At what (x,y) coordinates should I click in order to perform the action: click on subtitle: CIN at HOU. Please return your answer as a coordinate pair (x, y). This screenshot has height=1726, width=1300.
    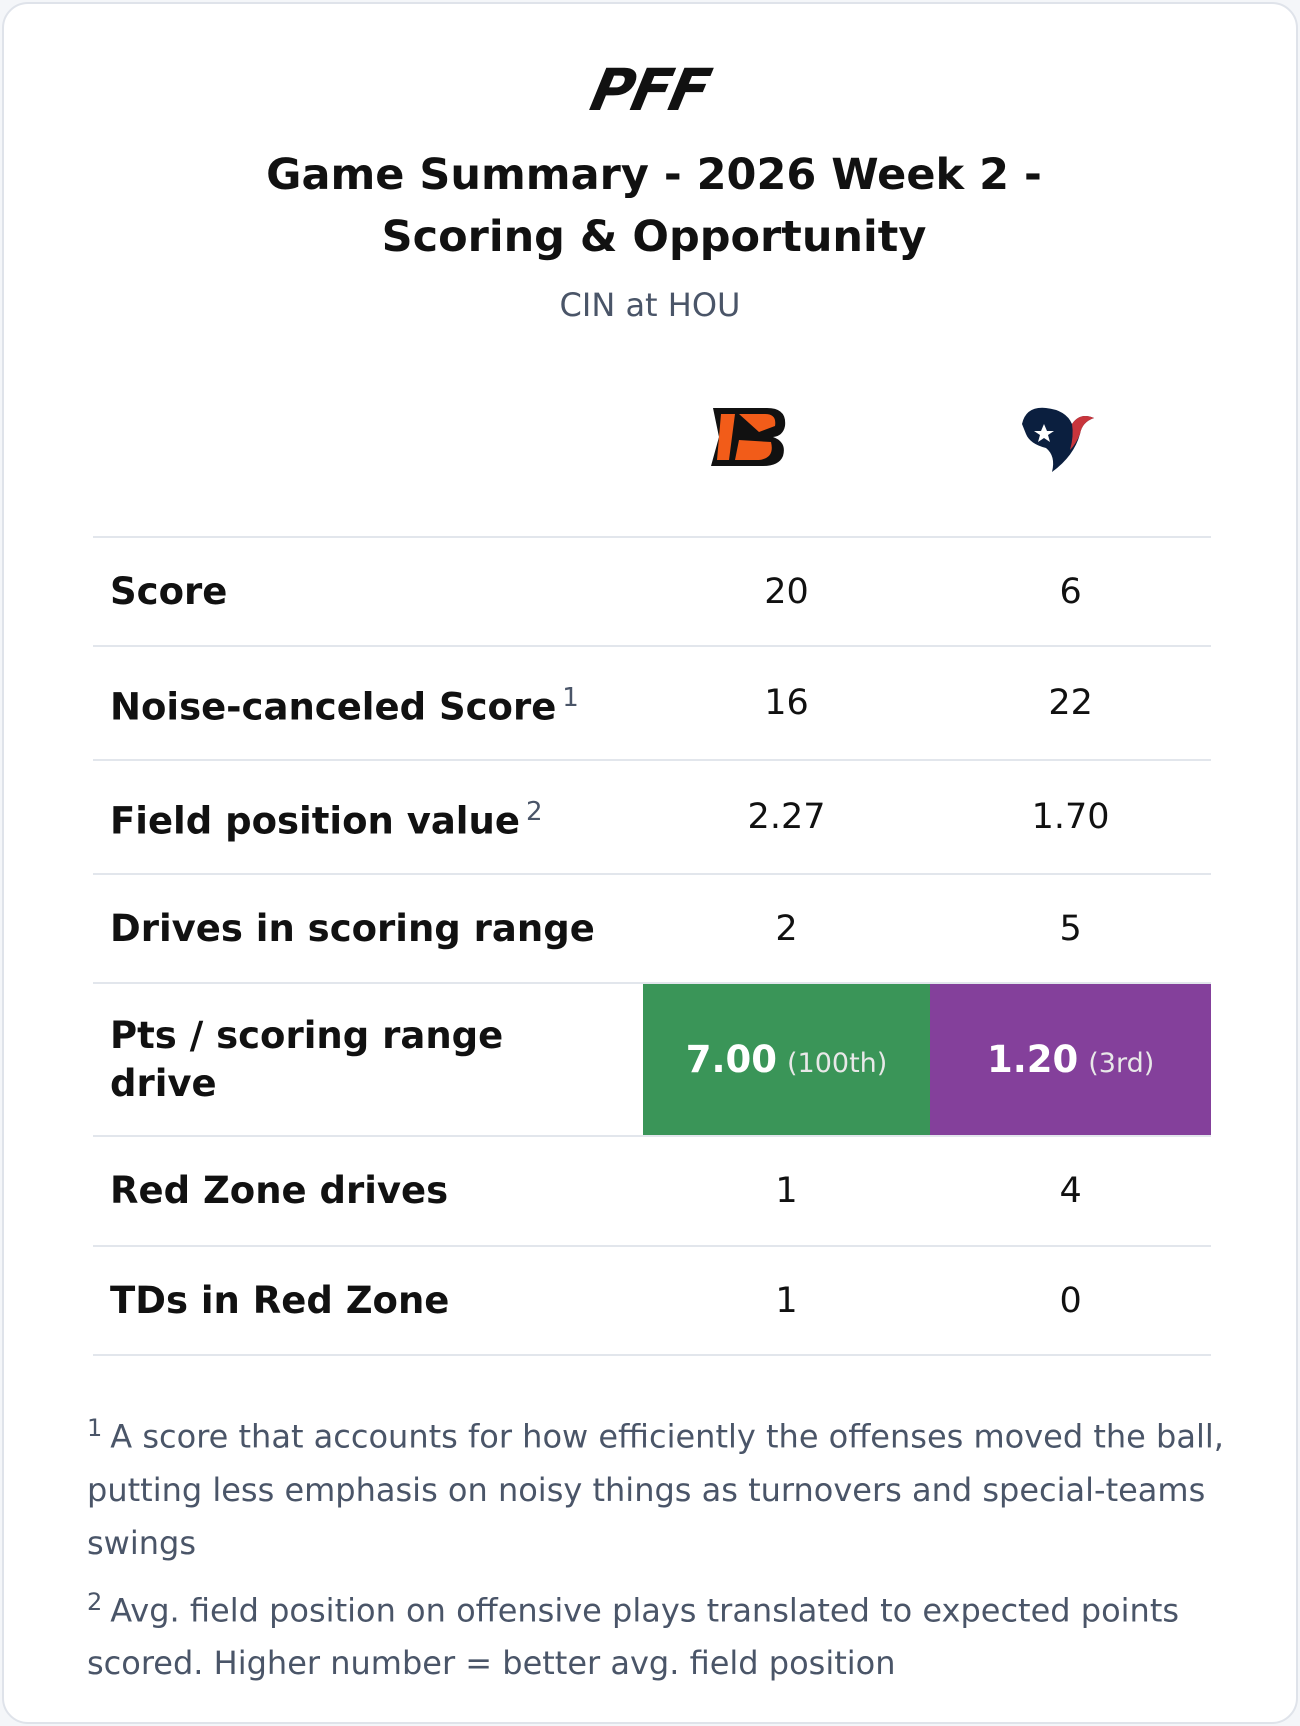
    Looking at the image, I should click on (650, 305).